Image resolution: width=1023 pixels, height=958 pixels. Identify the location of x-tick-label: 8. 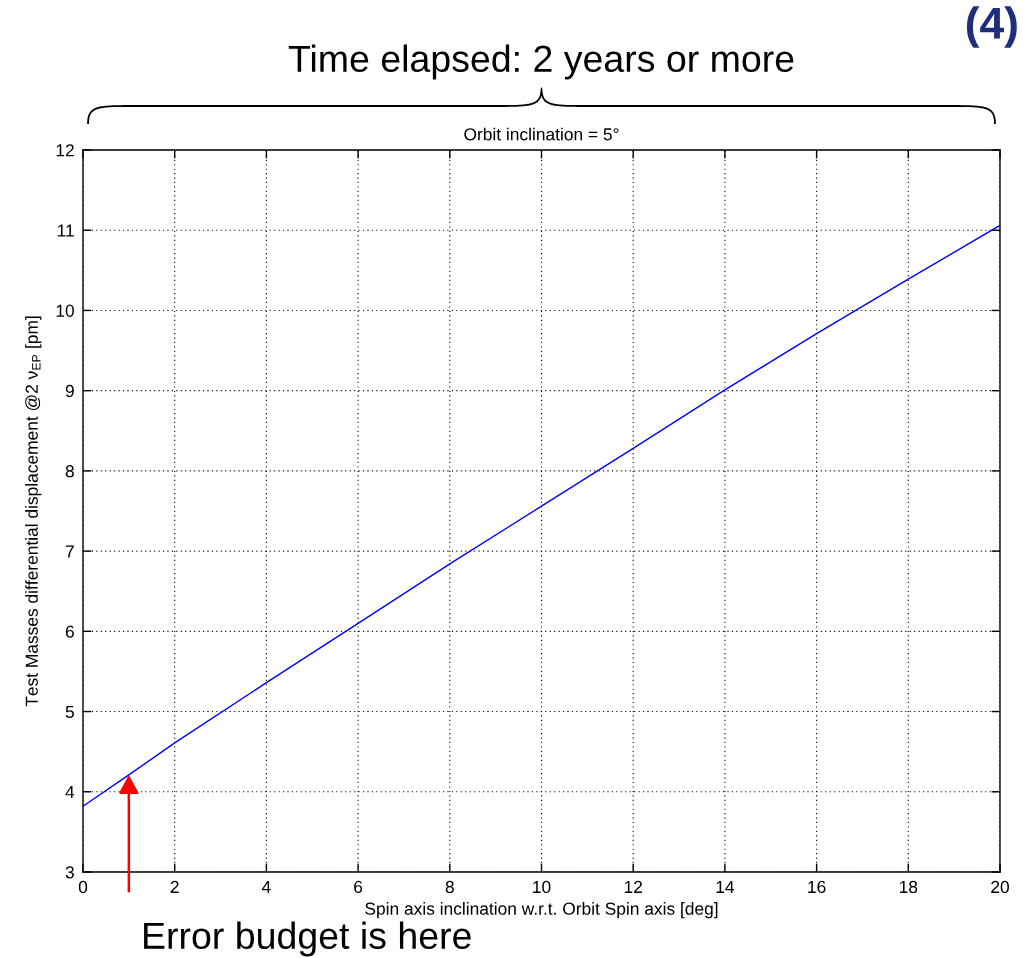
(449, 887).